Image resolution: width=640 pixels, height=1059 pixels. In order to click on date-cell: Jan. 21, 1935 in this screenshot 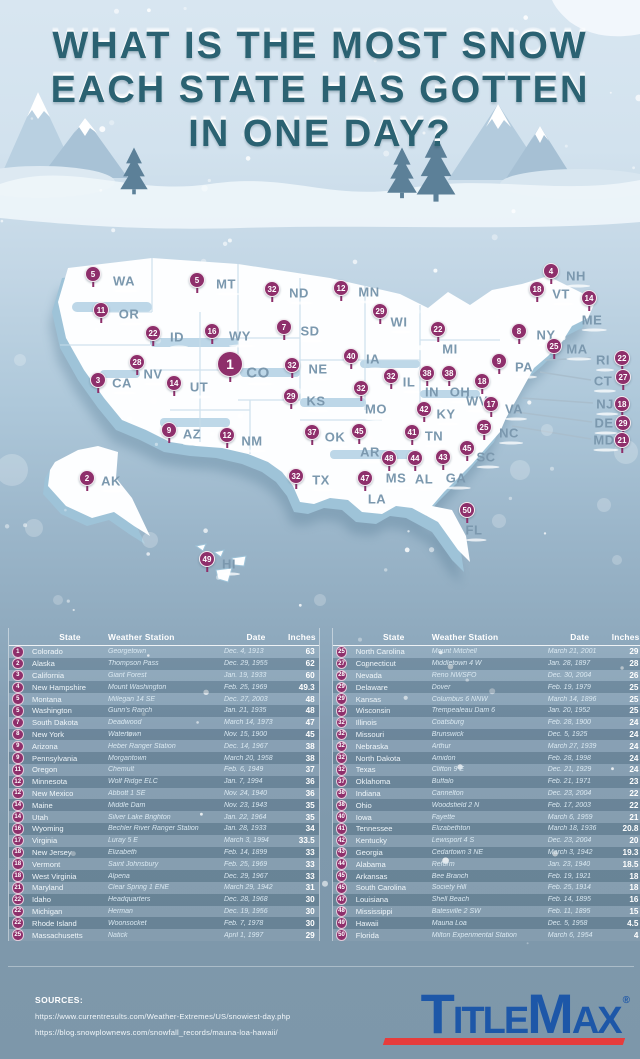, I will do `click(245, 711)`.